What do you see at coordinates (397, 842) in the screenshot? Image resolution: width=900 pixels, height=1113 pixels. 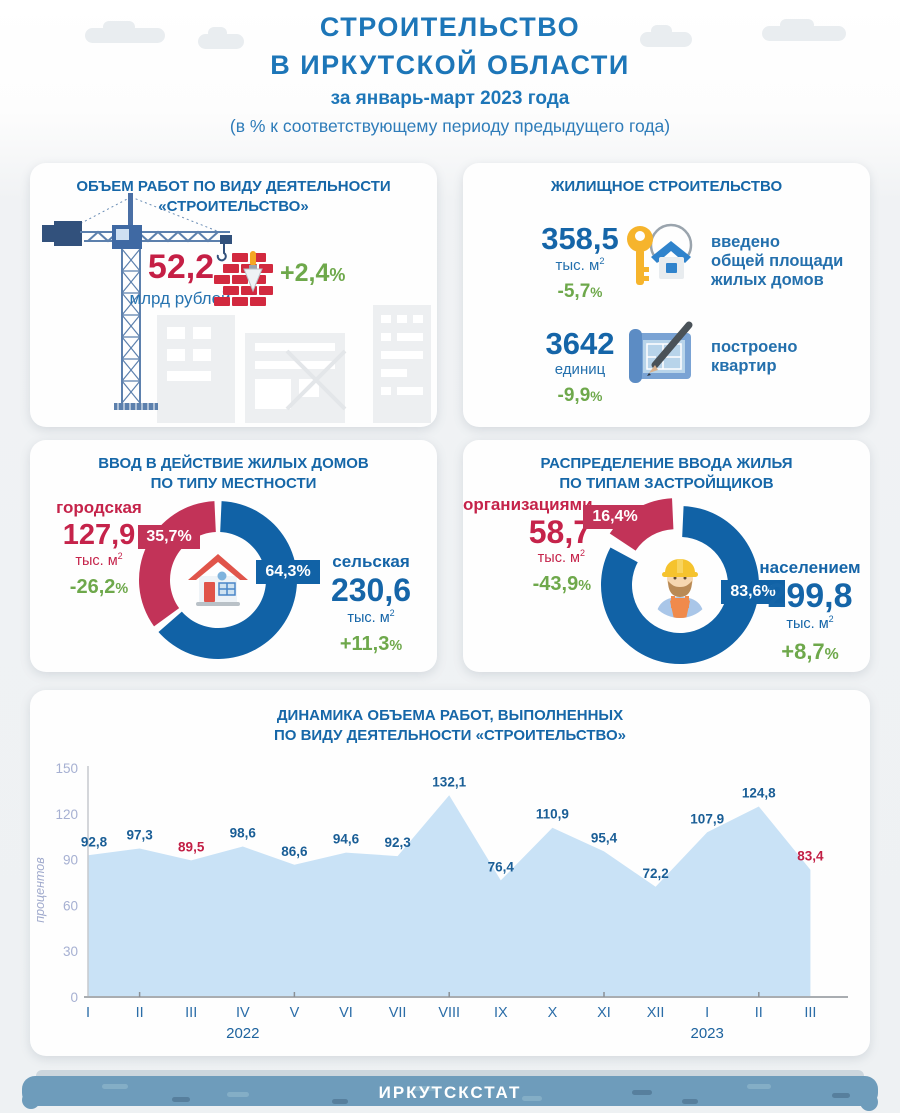 I see `svg-text: 92,3` at bounding box center [397, 842].